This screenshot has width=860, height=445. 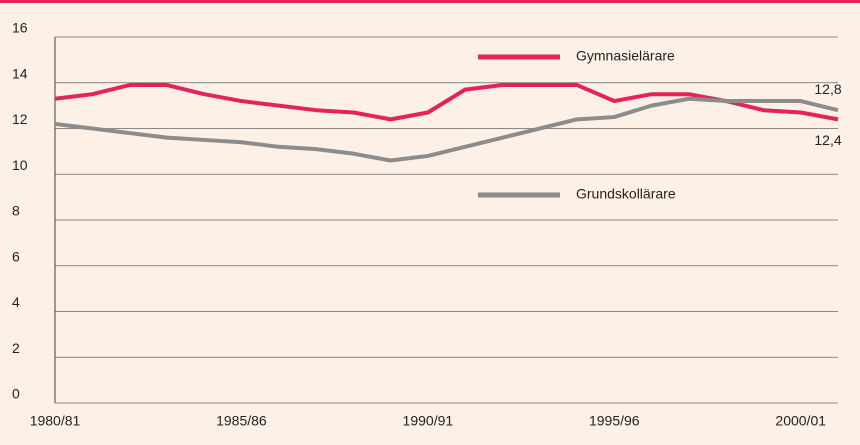 I want to click on top-rule, so click(x=430, y=1).